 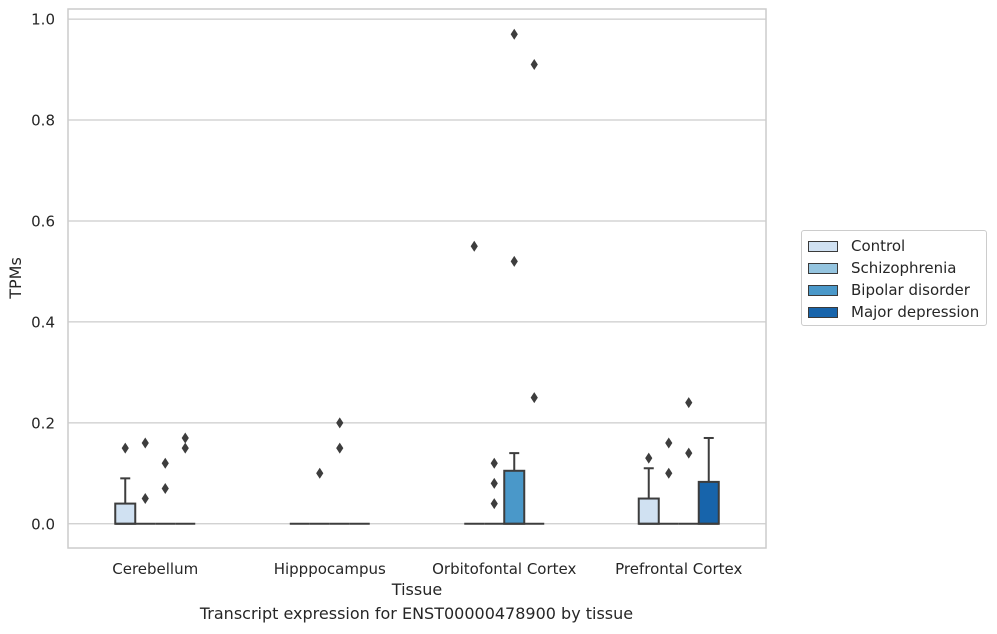 What do you see at coordinates (910, 290) in the screenshot?
I see `legend-label-bipolar: Bipolar disorder` at bounding box center [910, 290].